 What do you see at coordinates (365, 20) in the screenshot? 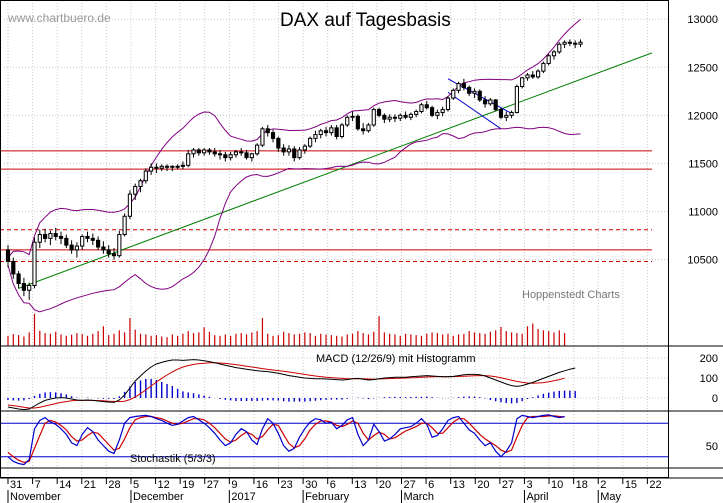
I see `chart-title: DAX auf Tagesbasis` at bounding box center [365, 20].